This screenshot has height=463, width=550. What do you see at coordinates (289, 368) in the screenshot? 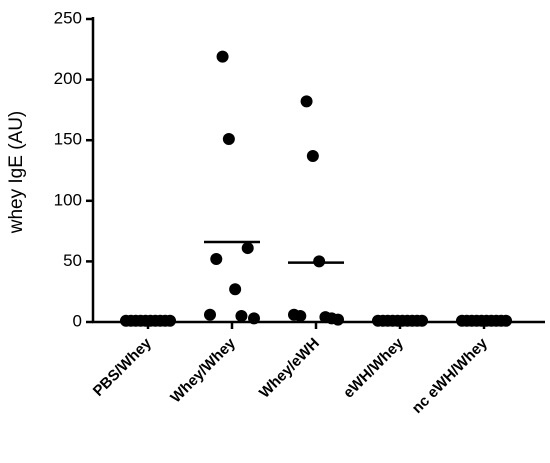
I see `x-tick-label: Whey/eWH` at bounding box center [289, 368].